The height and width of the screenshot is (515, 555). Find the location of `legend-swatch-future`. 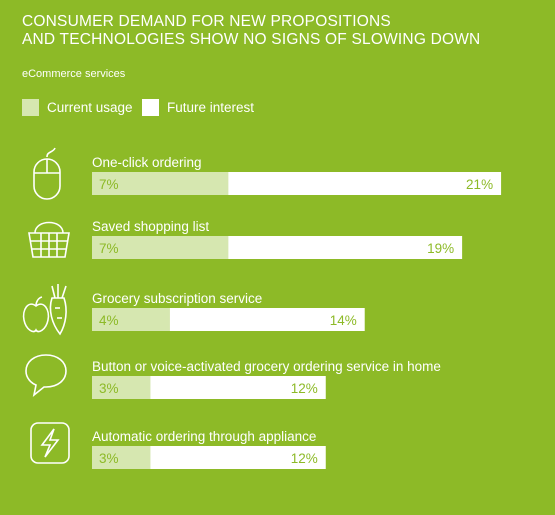

legend-swatch-future is located at coordinates (150, 107).